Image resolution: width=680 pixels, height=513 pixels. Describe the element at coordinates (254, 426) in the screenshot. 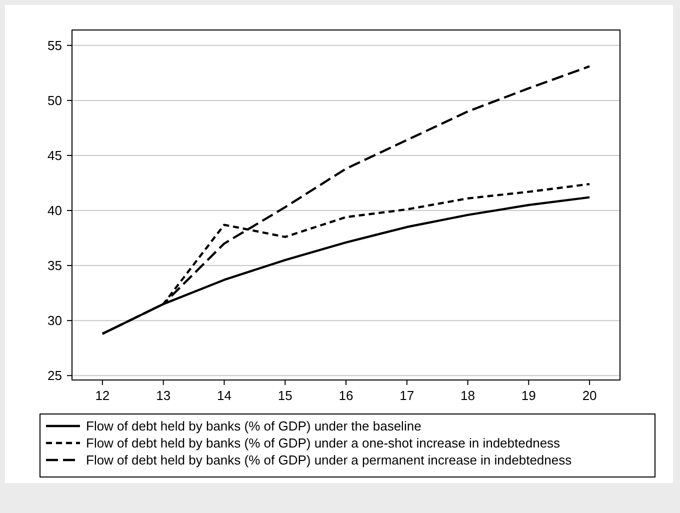

I see `legend-label: Flow of debt held by banks (% of GDP) under the baseline` at that location.